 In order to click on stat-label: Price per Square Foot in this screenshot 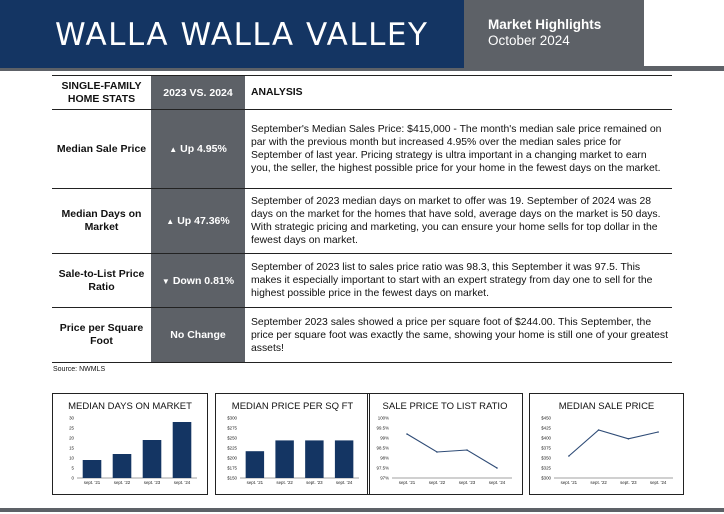, I will do `click(101, 335)`.